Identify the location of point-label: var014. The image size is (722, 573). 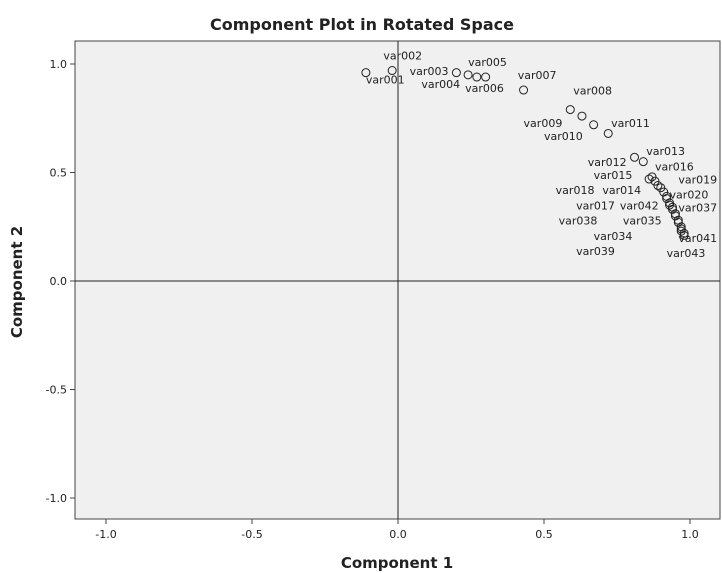
(621, 190).